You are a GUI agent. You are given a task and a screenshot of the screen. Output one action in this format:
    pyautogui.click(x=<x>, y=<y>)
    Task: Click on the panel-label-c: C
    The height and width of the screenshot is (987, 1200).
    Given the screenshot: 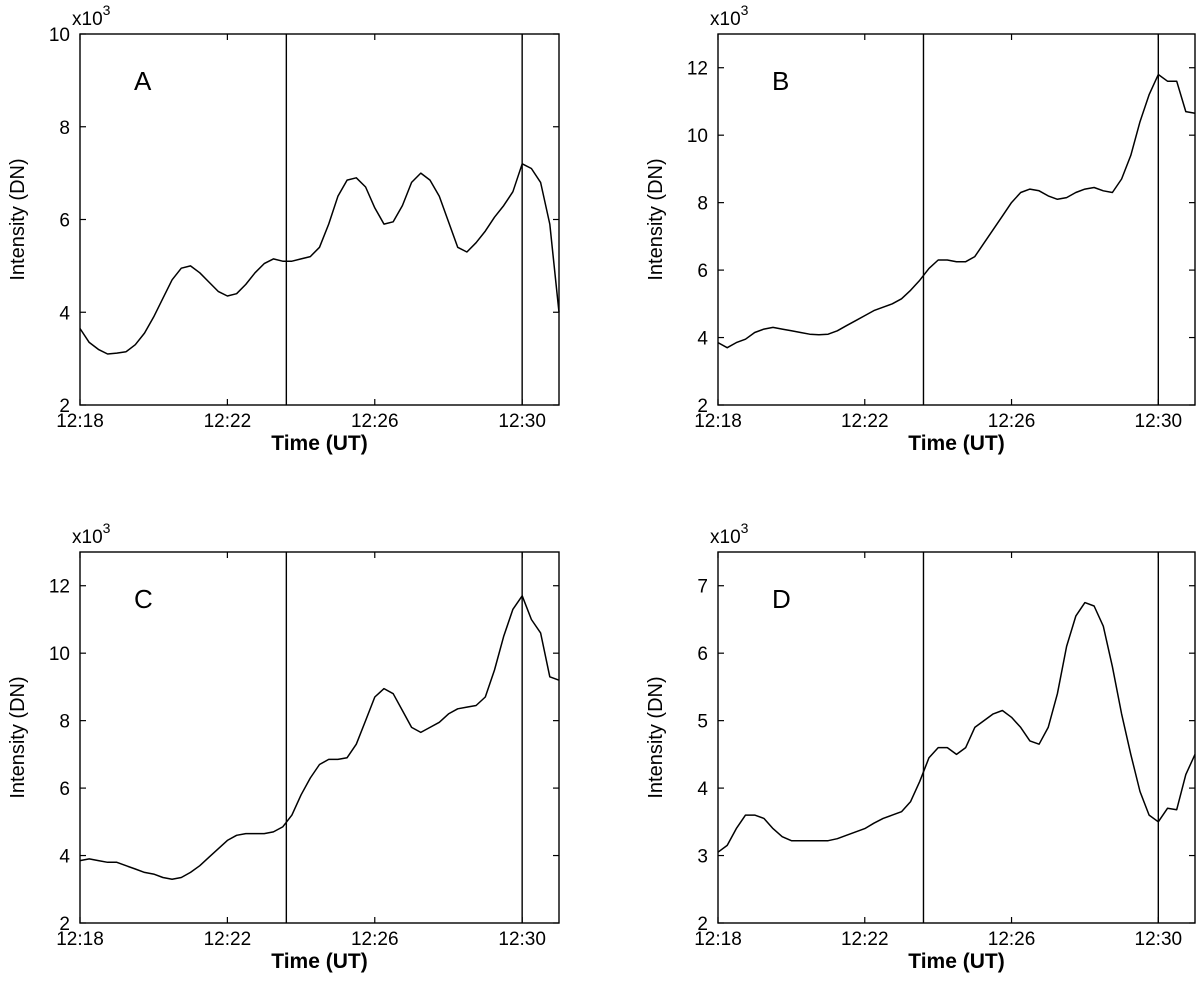 What is the action you would take?
    pyautogui.click(x=143, y=599)
    